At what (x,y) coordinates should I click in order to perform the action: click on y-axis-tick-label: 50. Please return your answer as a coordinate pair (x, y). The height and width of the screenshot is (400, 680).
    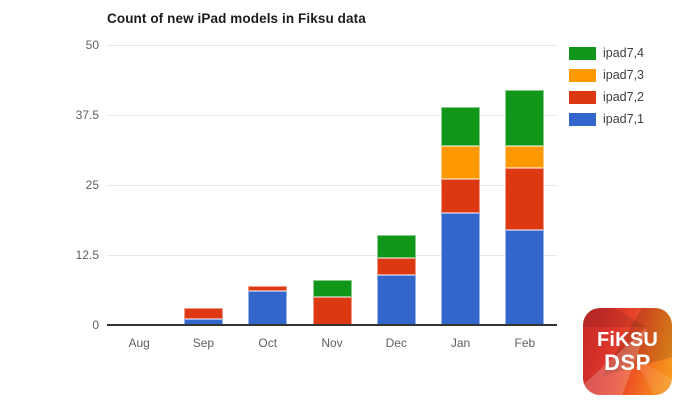
    Looking at the image, I should click on (92, 45).